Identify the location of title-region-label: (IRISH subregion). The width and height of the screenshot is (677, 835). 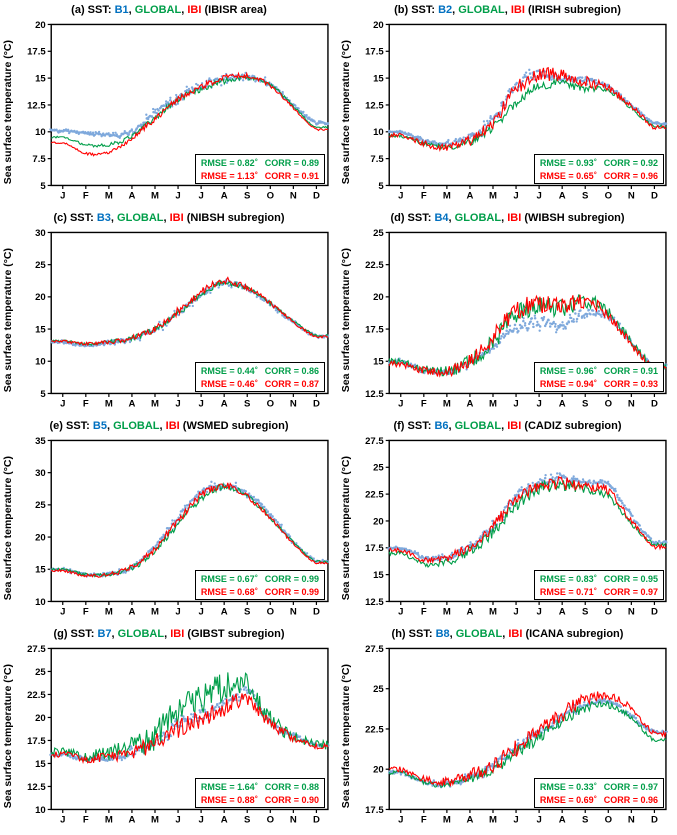
(574, 10).